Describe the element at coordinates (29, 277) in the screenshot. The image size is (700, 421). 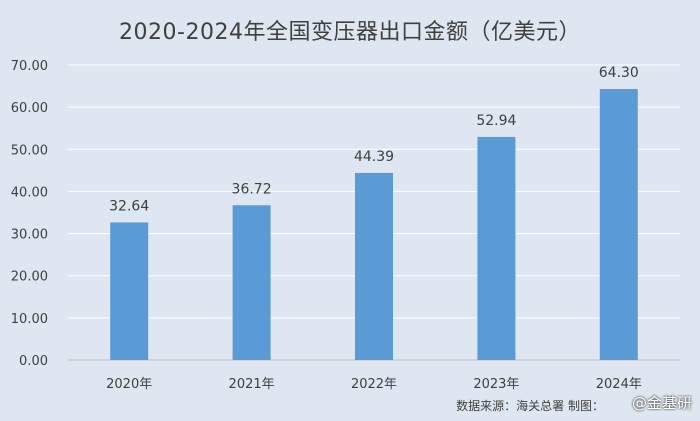
I see `y-tick-label: 20.00` at that location.